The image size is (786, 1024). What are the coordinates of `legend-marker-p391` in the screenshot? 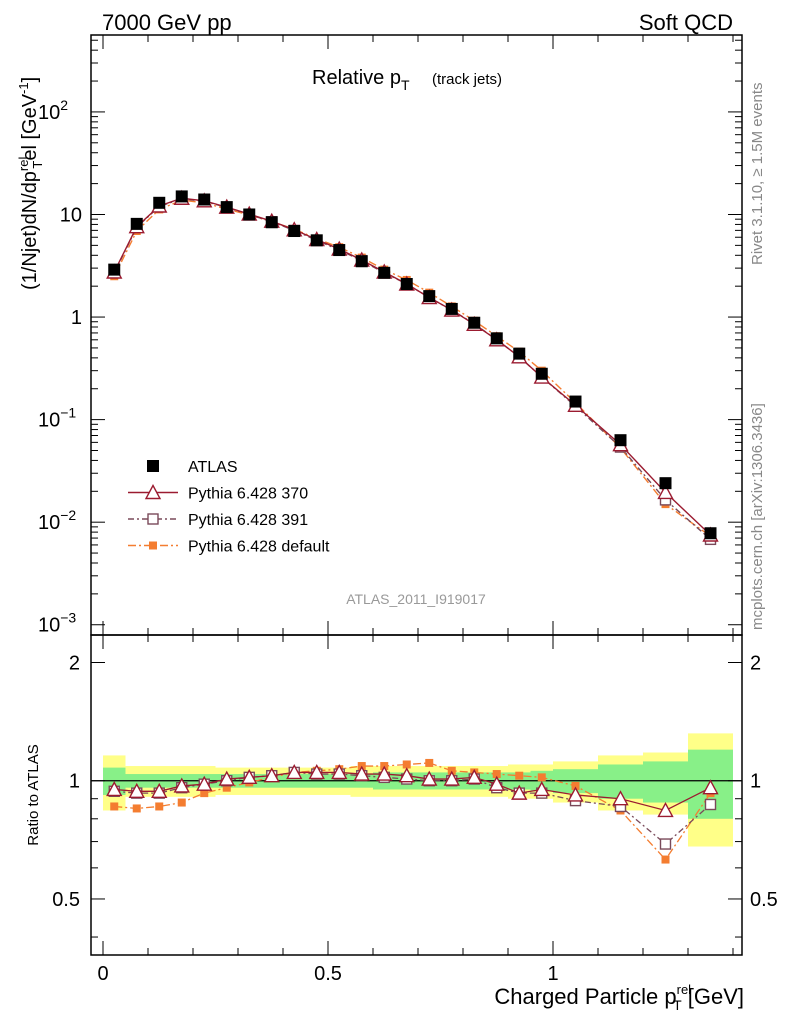 It's located at (153, 519).